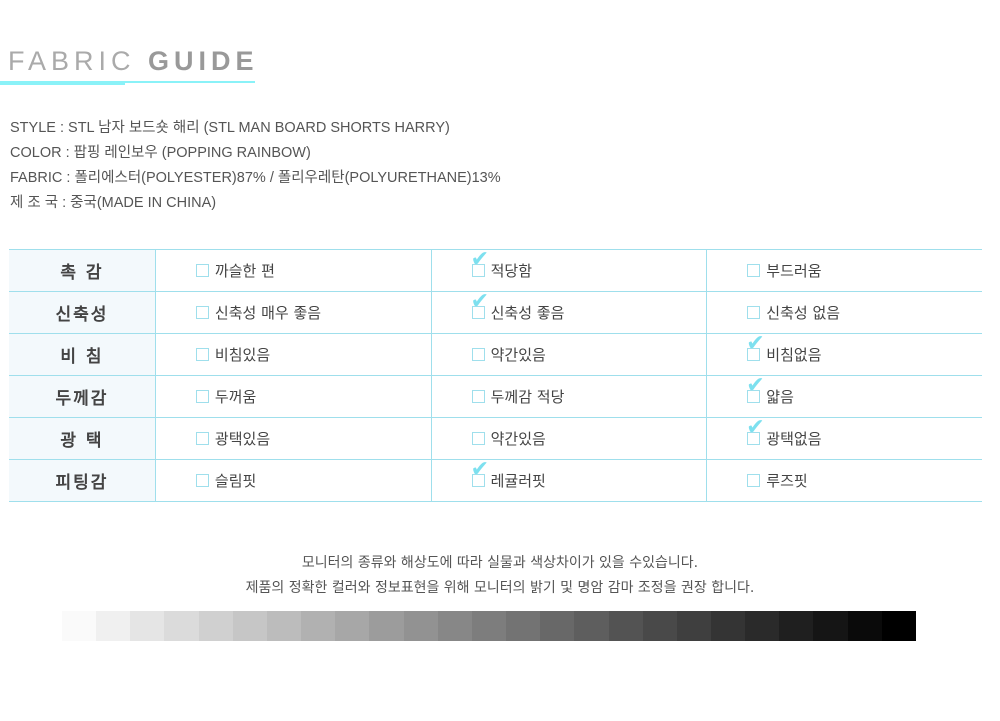  I want to click on option-label: 신축성 없음, so click(803, 313).